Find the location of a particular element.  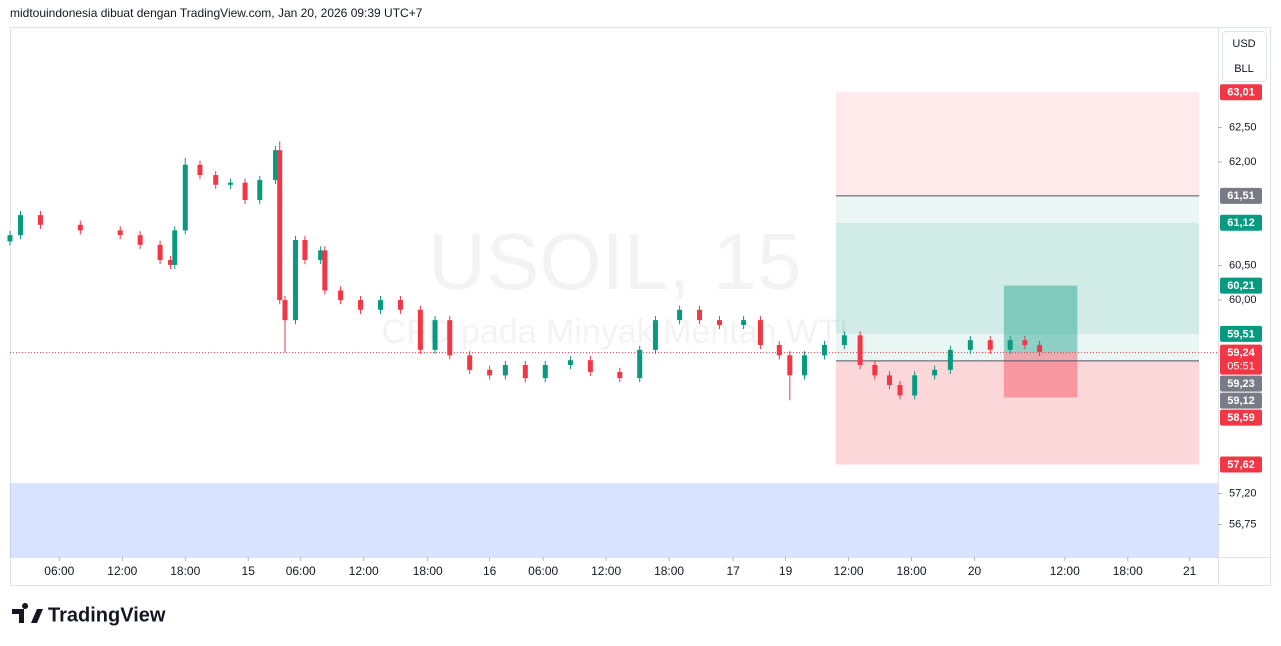

price-label: 58,59 is located at coordinates (1241, 418).